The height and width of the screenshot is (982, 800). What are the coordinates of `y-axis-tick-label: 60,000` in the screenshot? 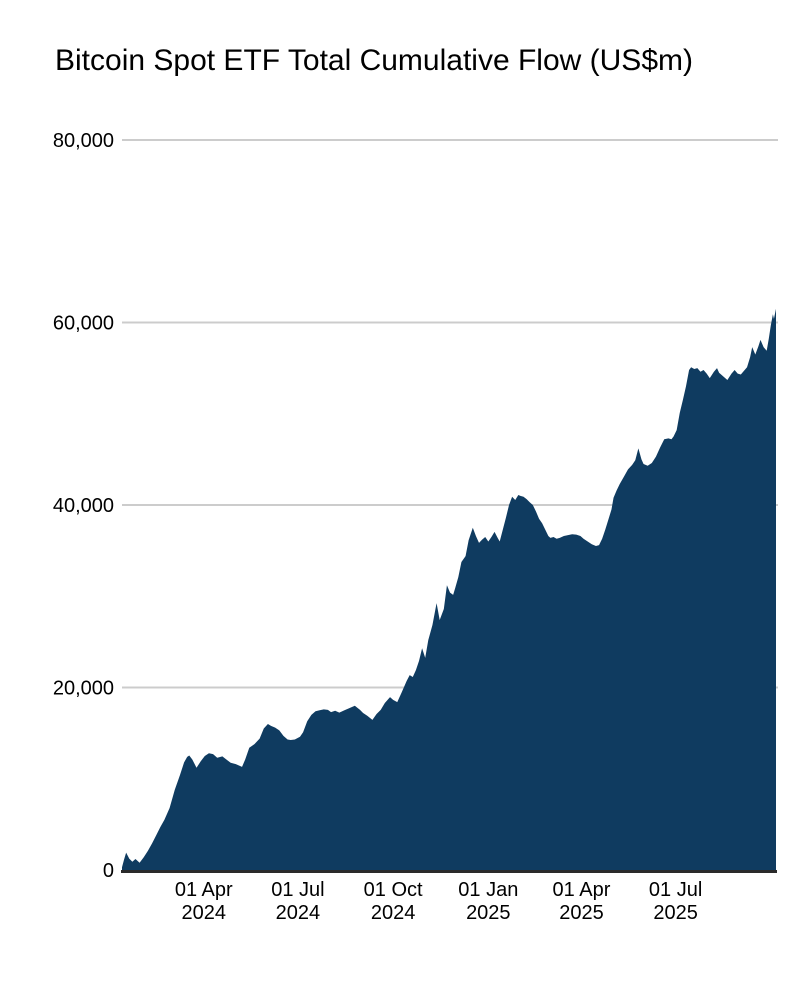 It's located at (83, 324).